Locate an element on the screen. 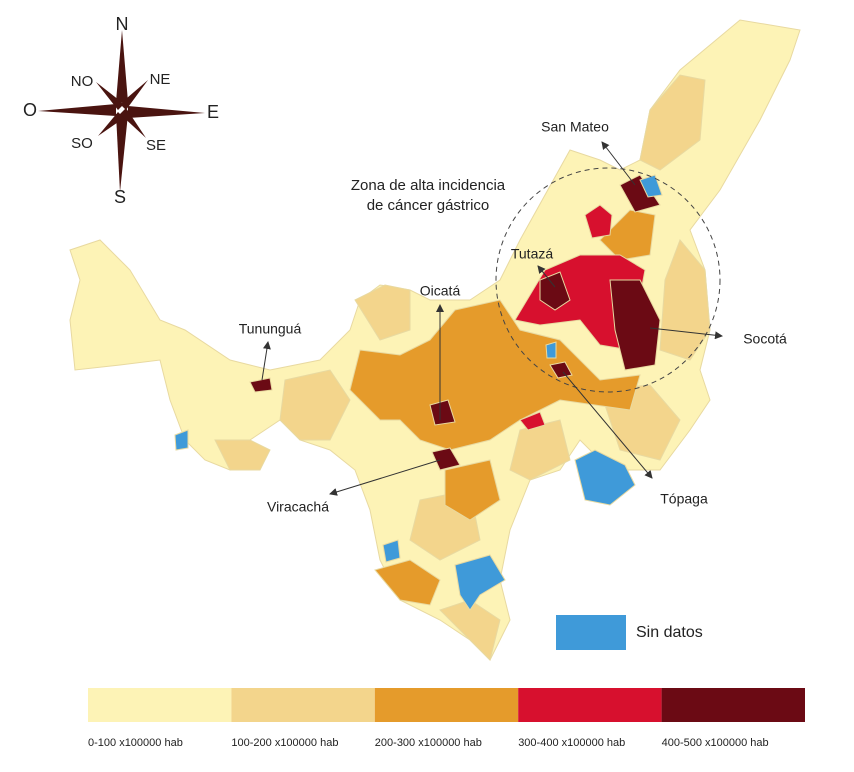 The height and width of the screenshot is (772, 854). scale-label: 100-200 x100000 hab is located at coordinates (284, 743).